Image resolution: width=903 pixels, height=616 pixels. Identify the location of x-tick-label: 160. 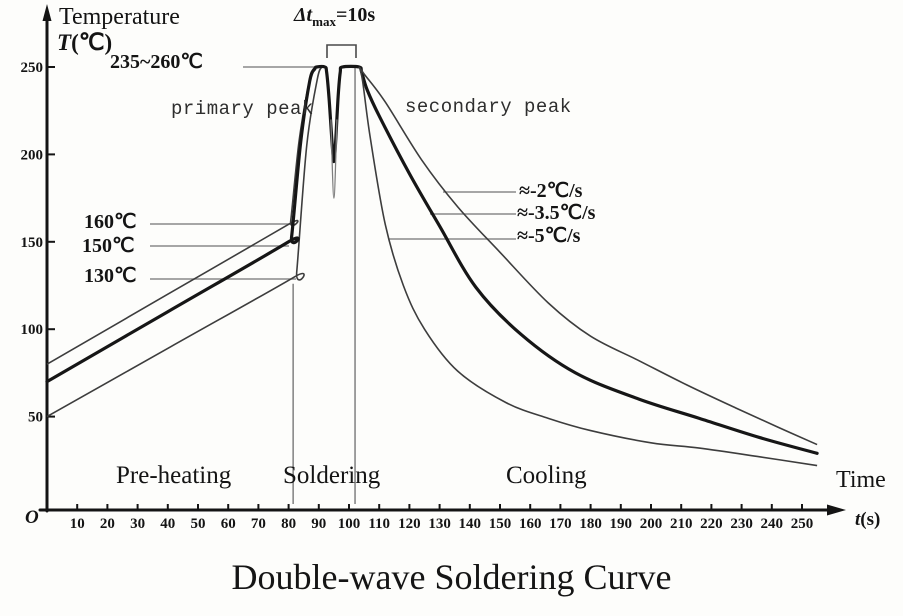
(530, 524).